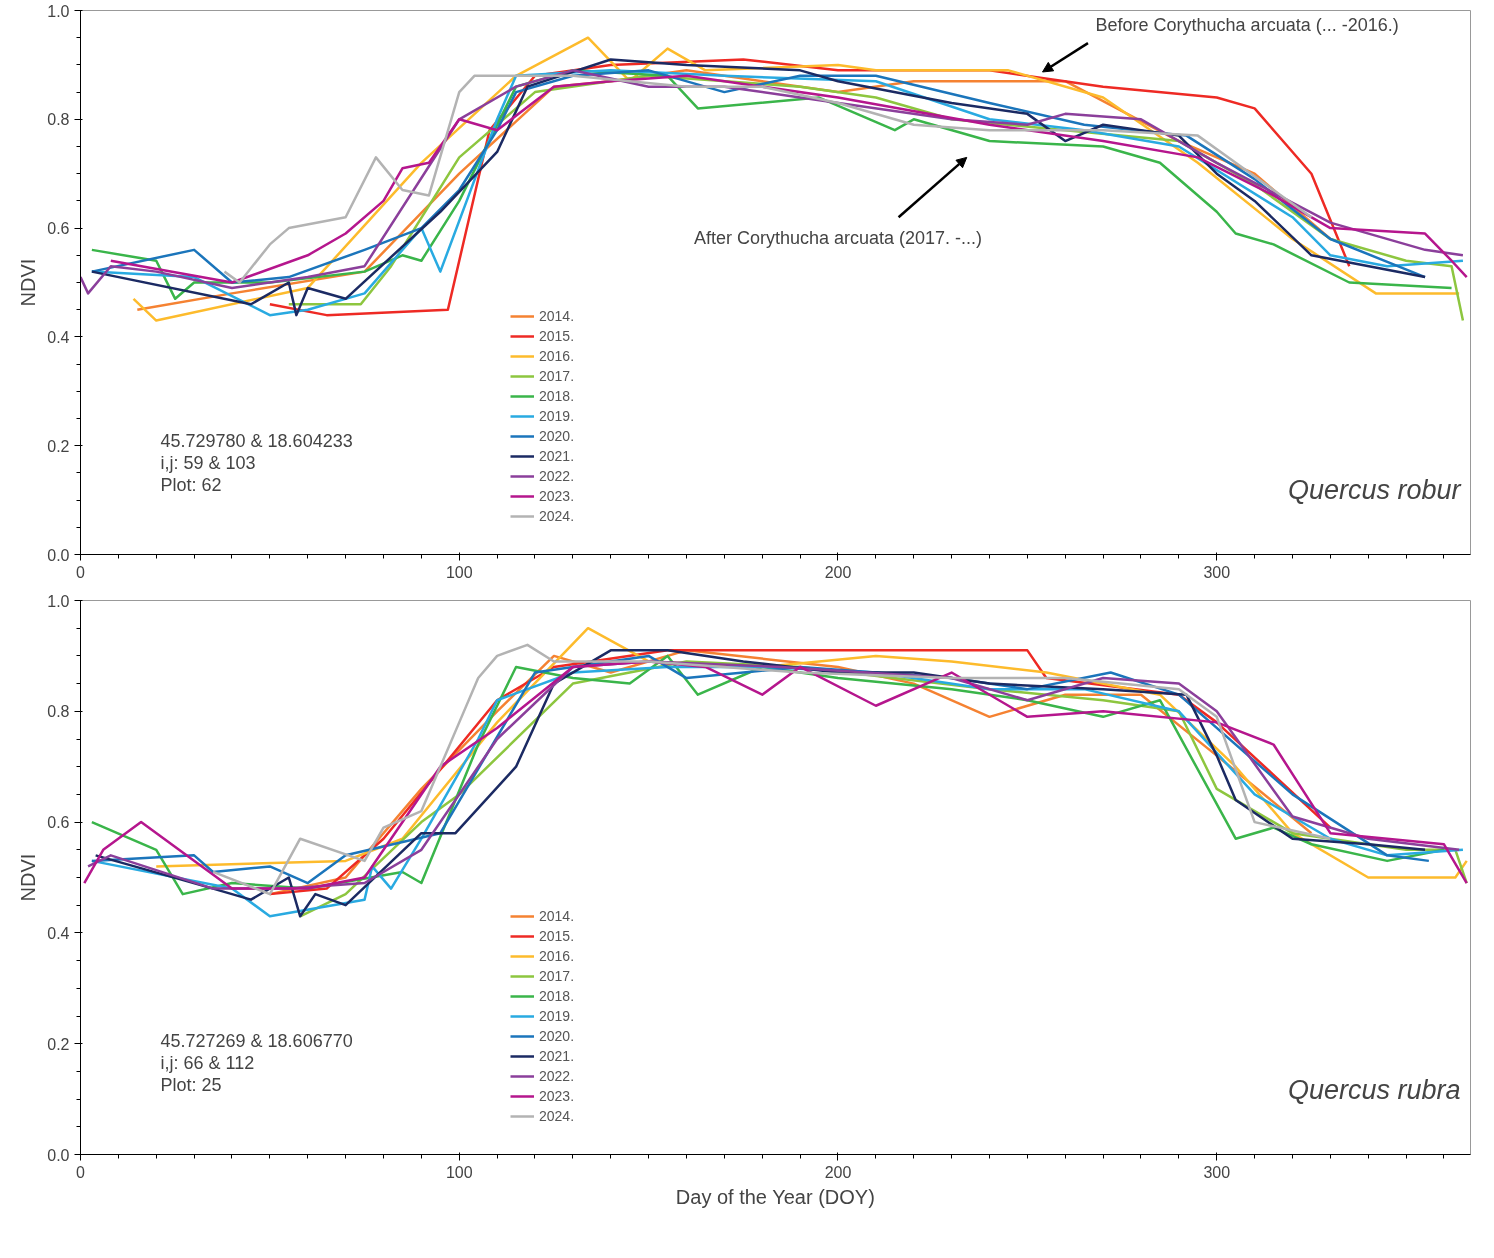  What do you see at coordinates (256, 440) in the screenshot?
I see `annotation: 45.729780 & 18.604233` at bounding box center [256, 440].